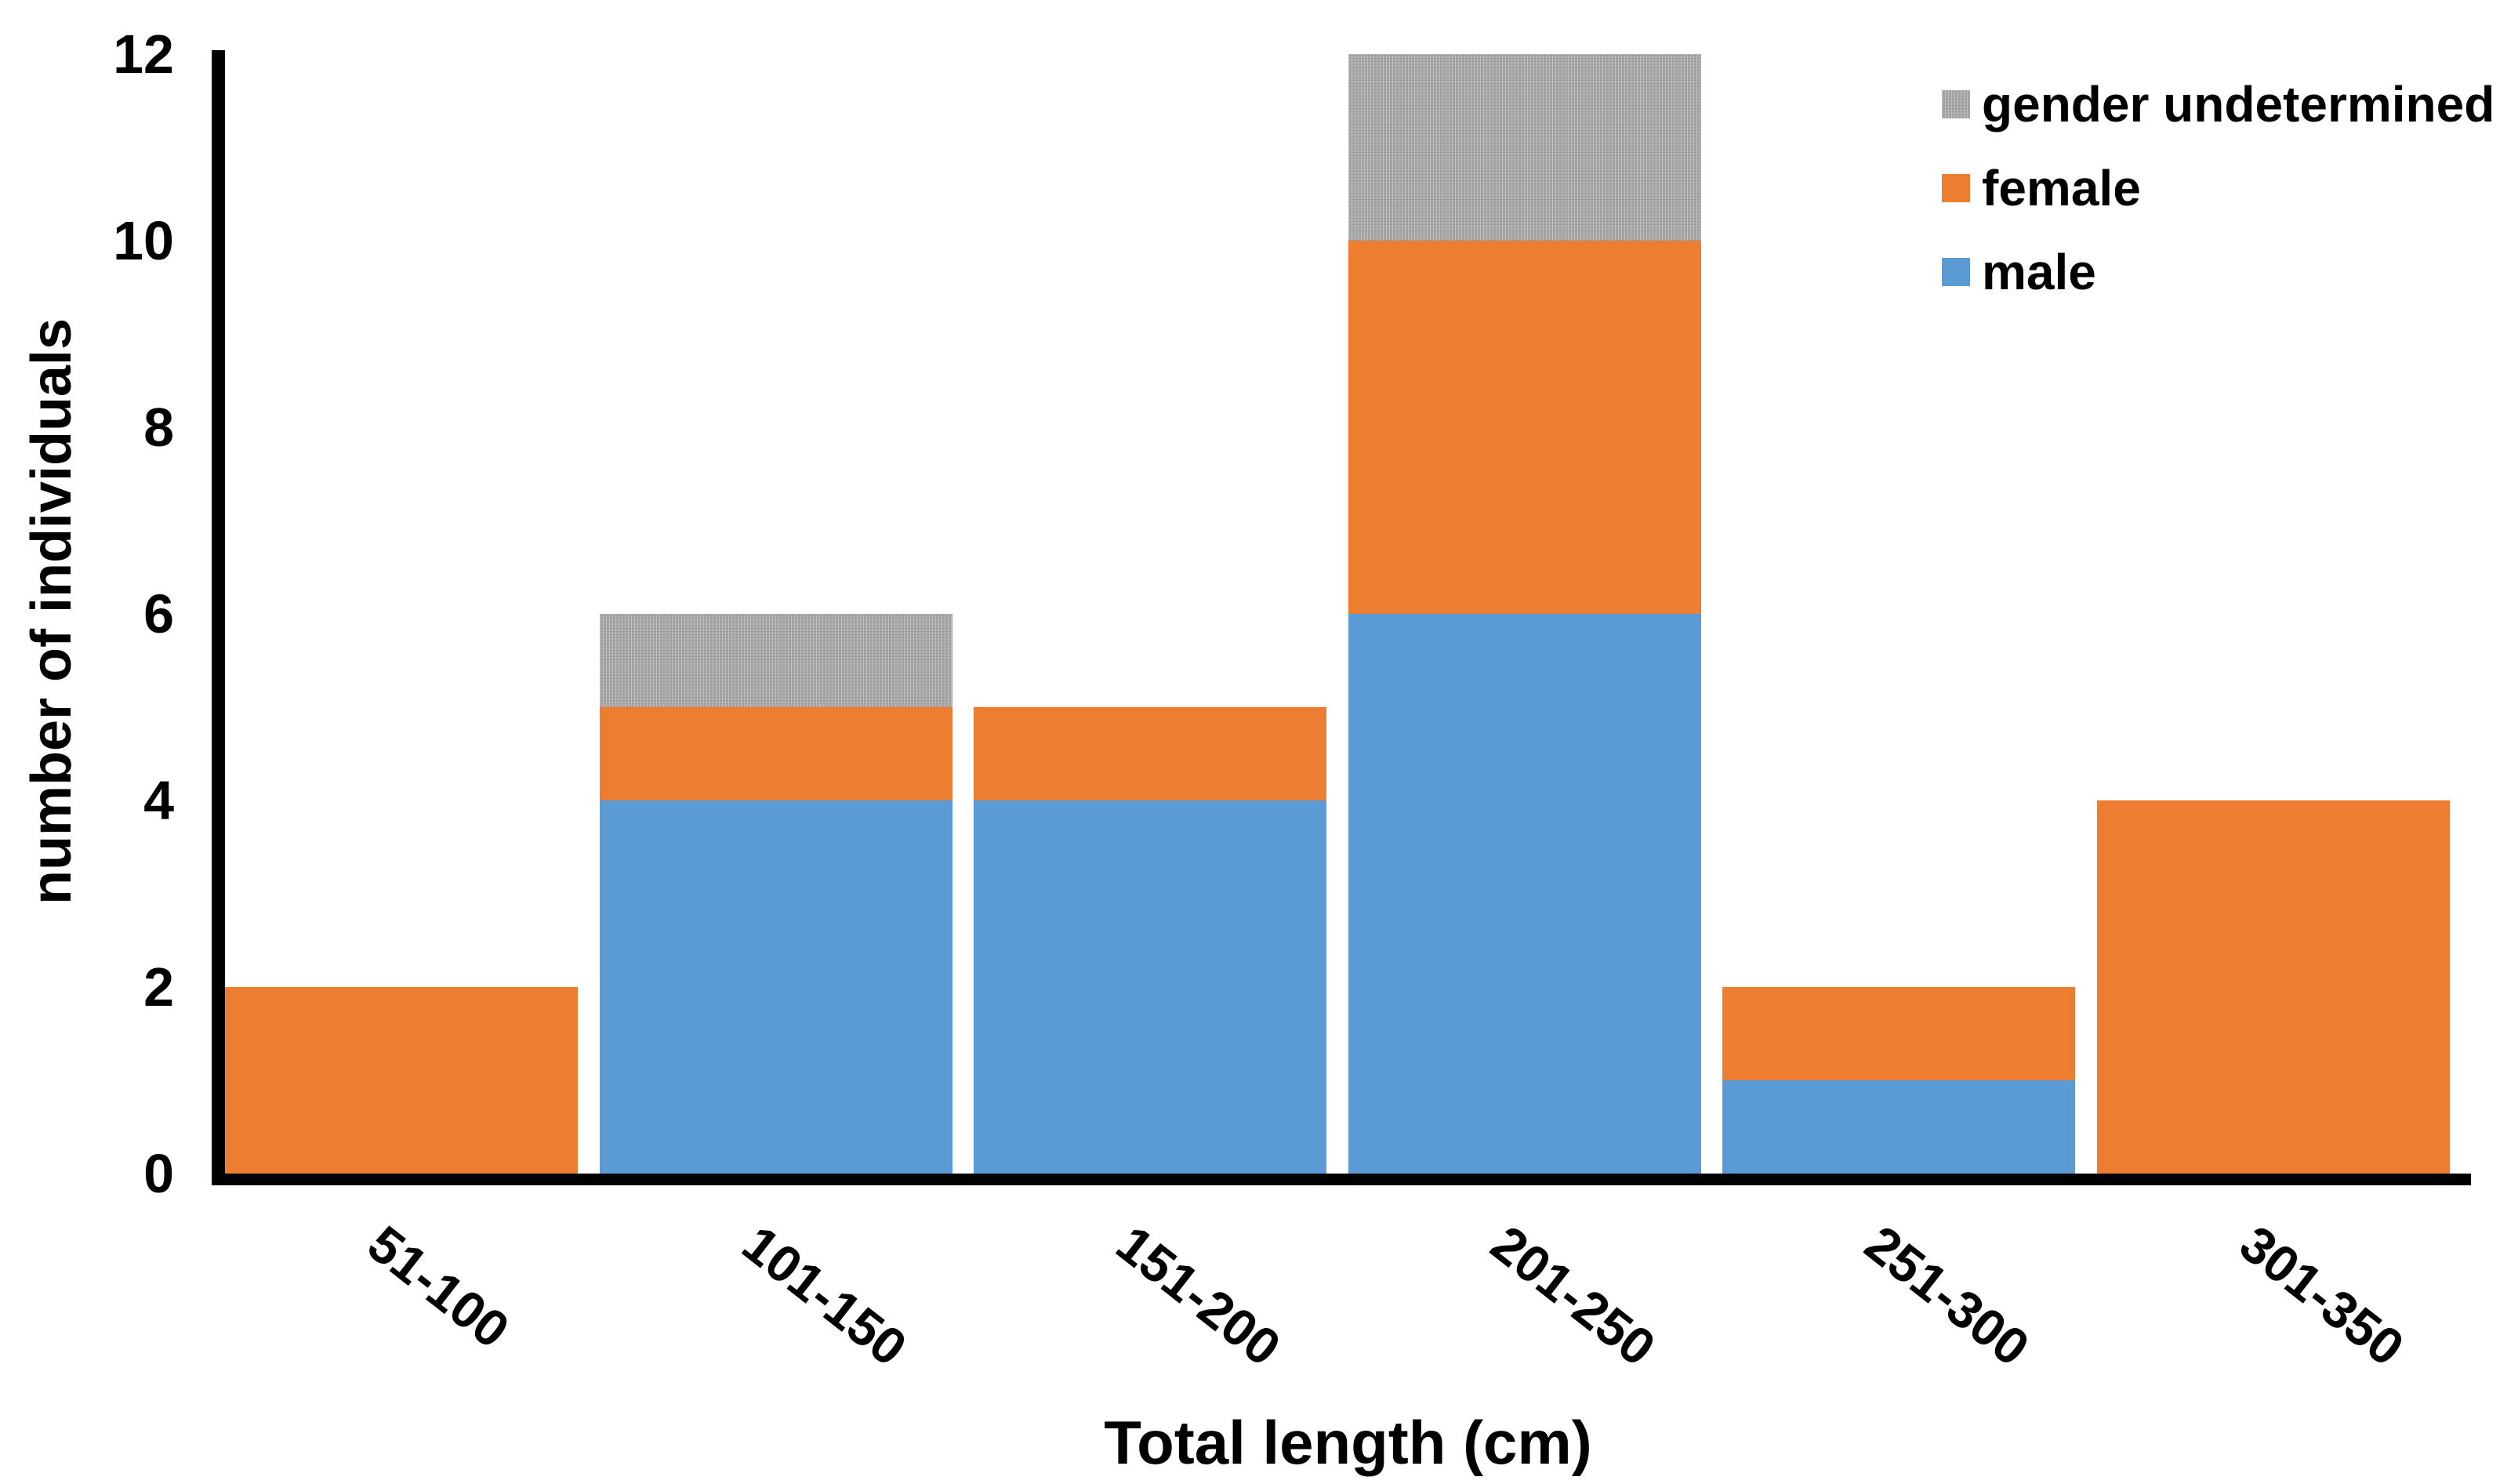 This screenshot has width=2500, height=1484. What do you see at coordinates (775, 753) in the screenshot?
I see `bar-101-150-female` at bounding box center [775, 753].